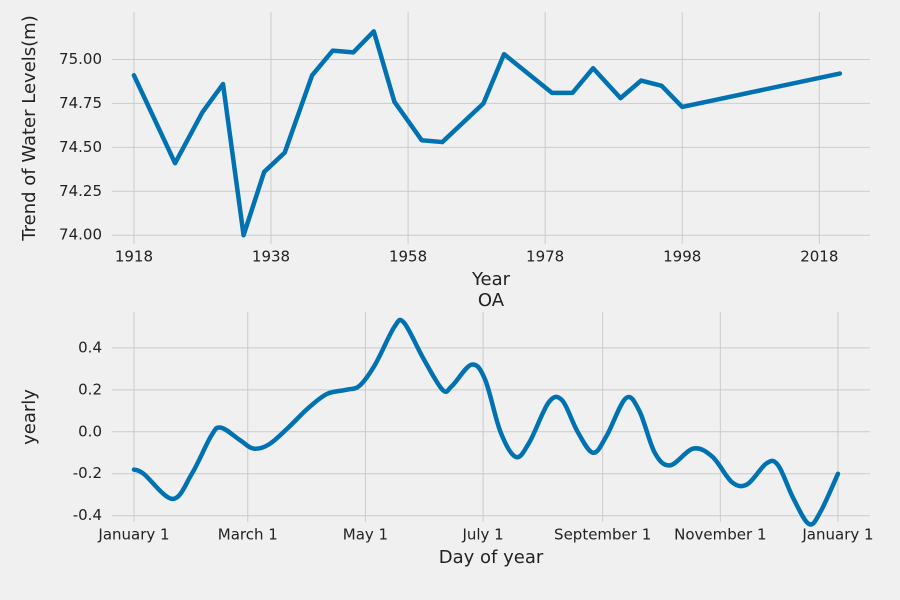 This screenshot has height=600, width=900. Describe the element at coordinates (491, 279) in the screenshot. I see `x-axis-label: Year` at that location.